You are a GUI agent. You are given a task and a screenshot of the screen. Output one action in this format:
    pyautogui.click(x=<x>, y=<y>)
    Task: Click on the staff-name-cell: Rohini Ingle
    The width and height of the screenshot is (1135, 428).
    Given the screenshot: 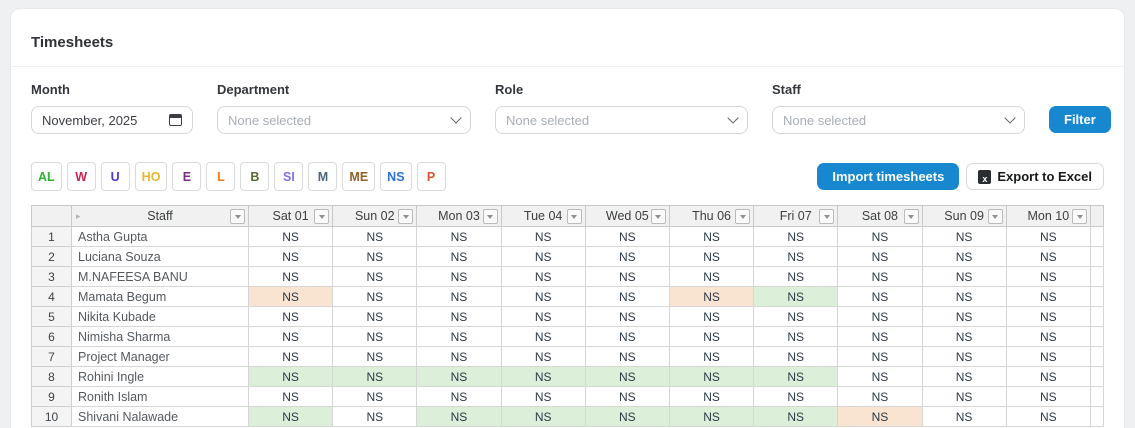 What is the action you would take?
    pyautogui.click(x=160, y=376)
    